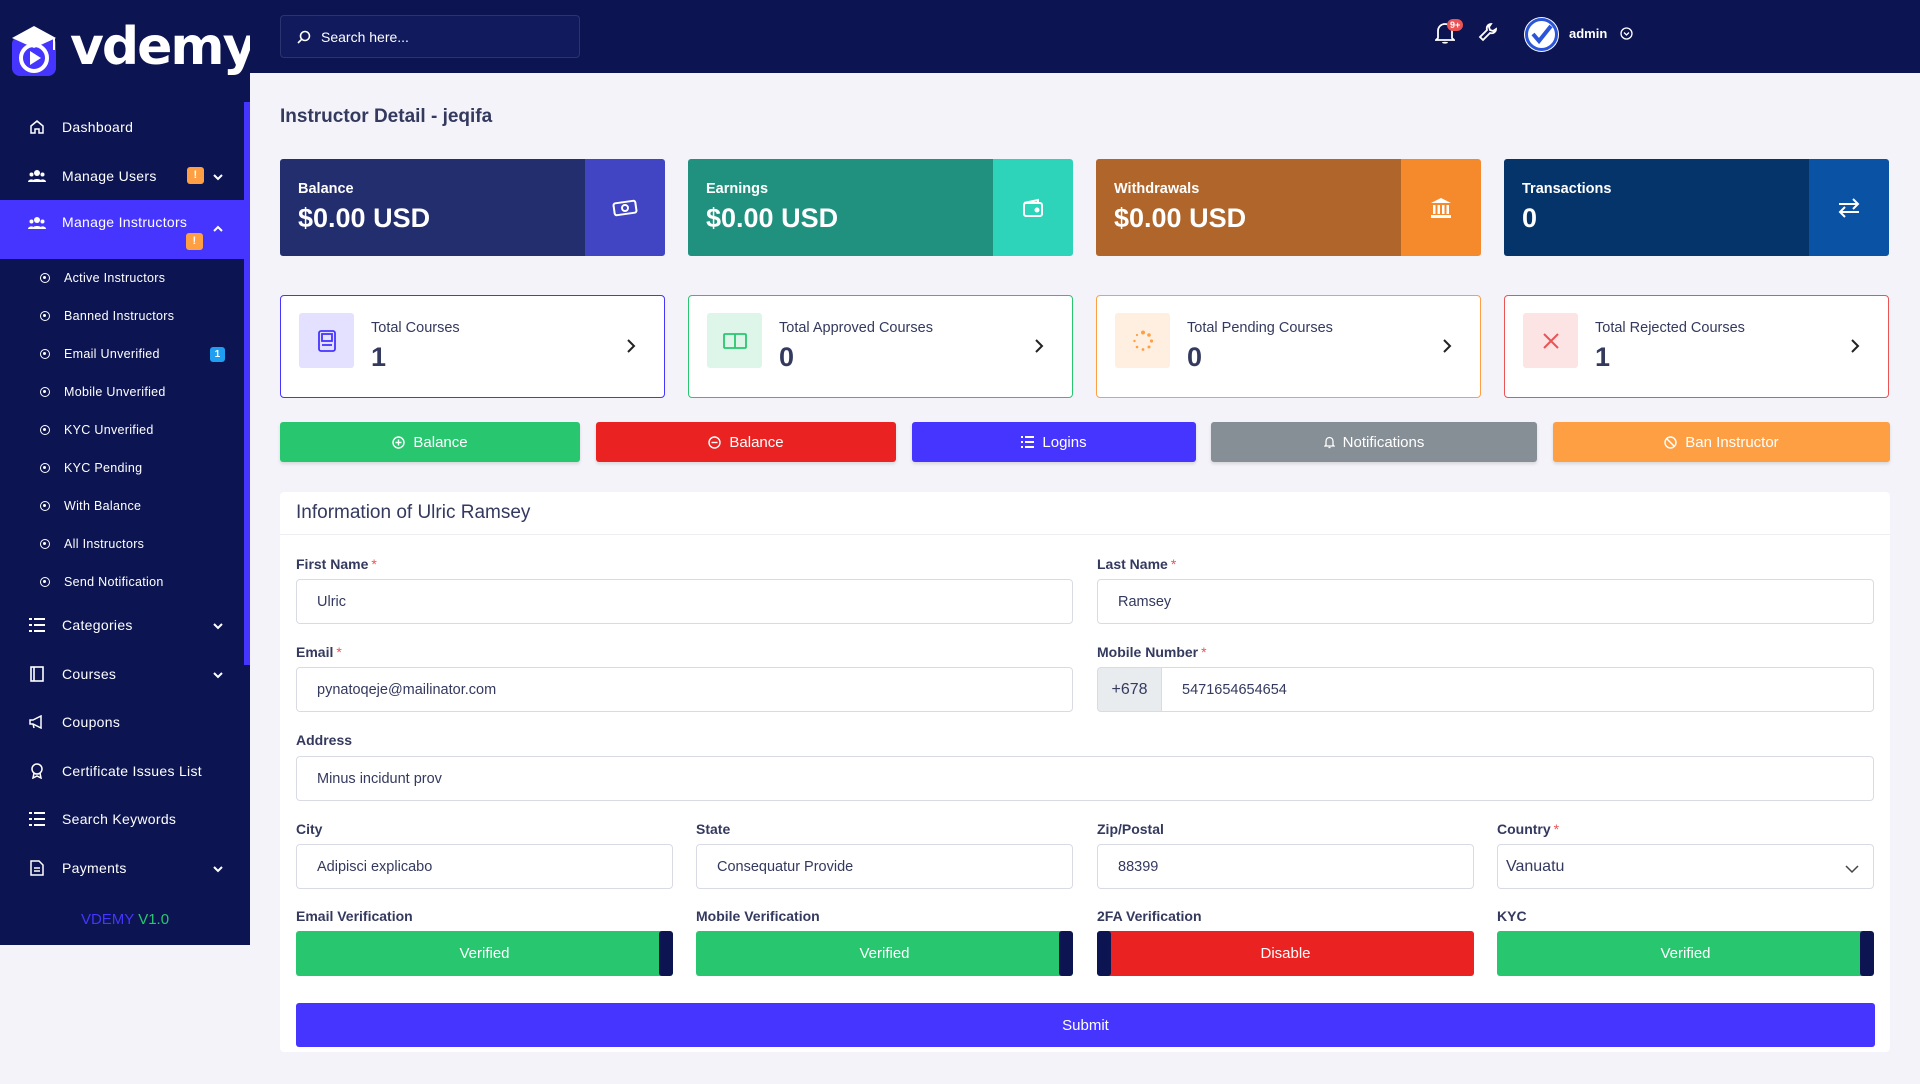  What do you see at coordinates (746, 442) in the screenshot?
I see `subtract-balance-button: Balance` at bounding box center [746, 442].